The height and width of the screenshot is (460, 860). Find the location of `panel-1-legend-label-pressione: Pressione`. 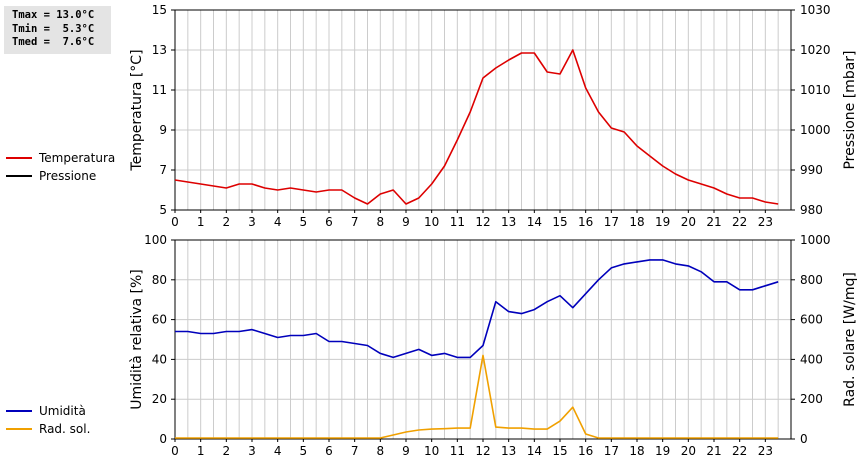

panel-1-legend-label-pressione: Pressione is located at coordinates (67, 176).